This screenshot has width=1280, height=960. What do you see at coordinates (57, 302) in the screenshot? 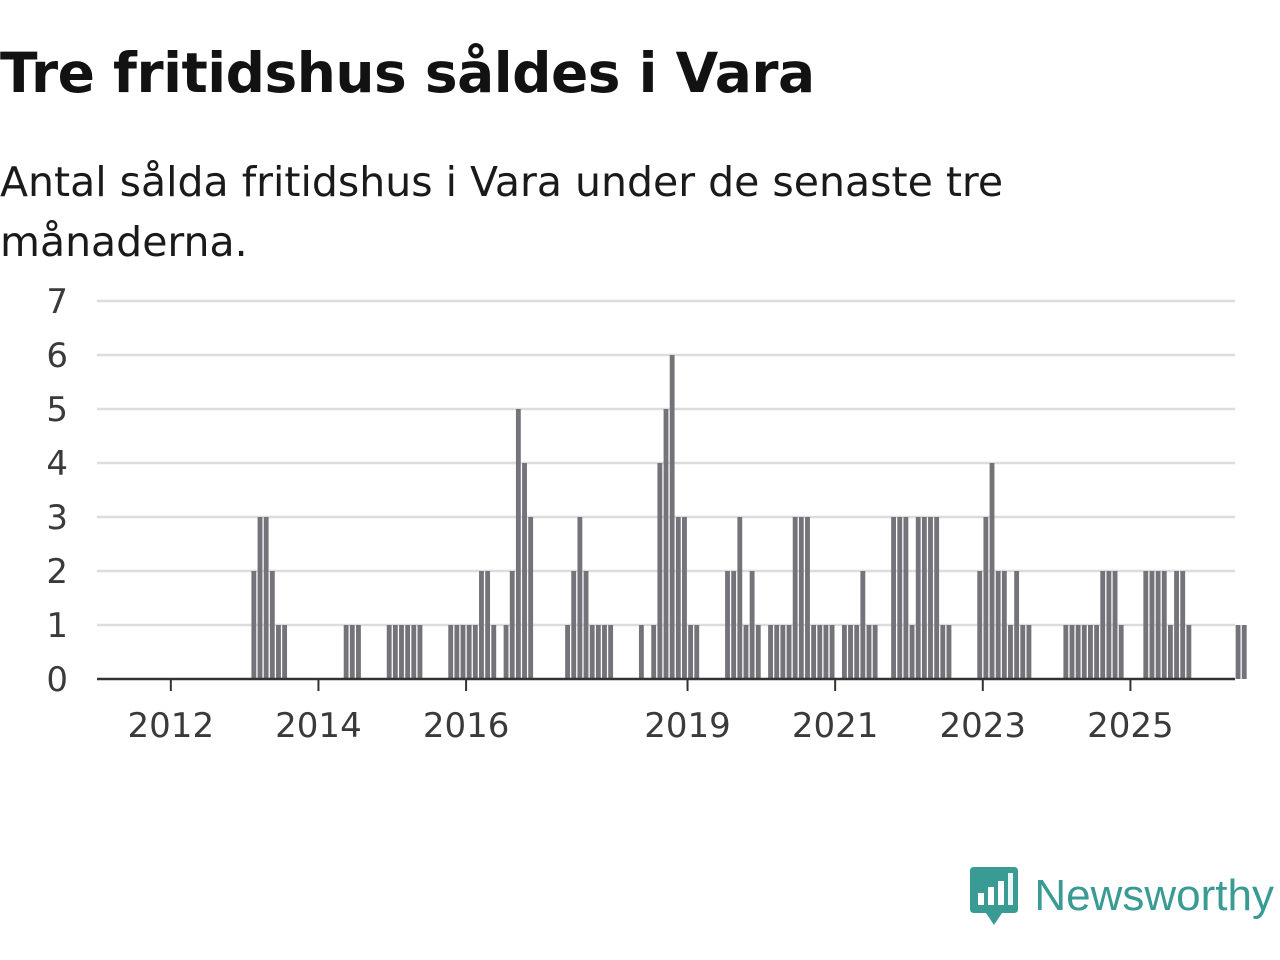
I see `y-tick-label: 7` at bounding box center [57, 302].